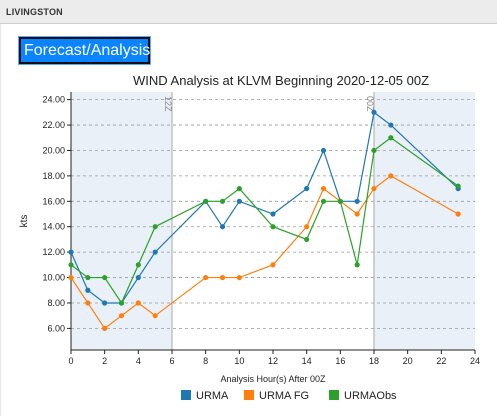  I want to click on y-tick-label-6: 6.00, so click(56, 328).